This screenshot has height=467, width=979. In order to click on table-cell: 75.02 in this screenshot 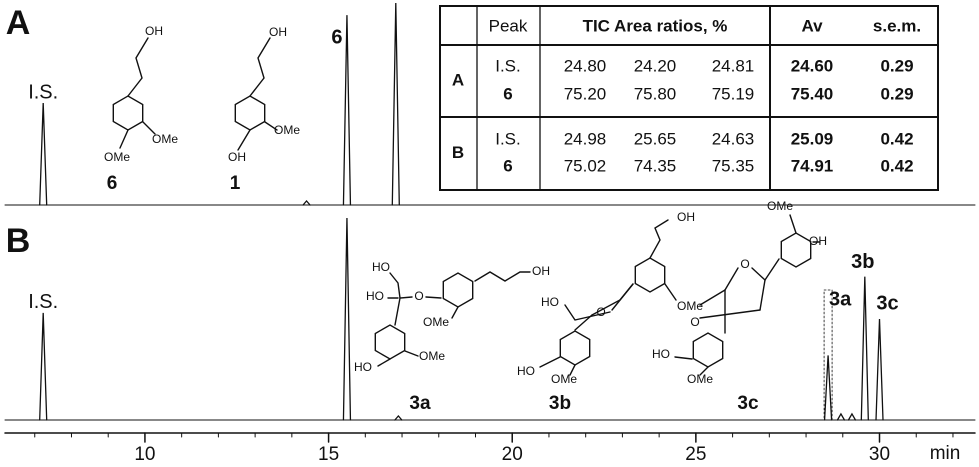, I will do `click(585, 165)`.